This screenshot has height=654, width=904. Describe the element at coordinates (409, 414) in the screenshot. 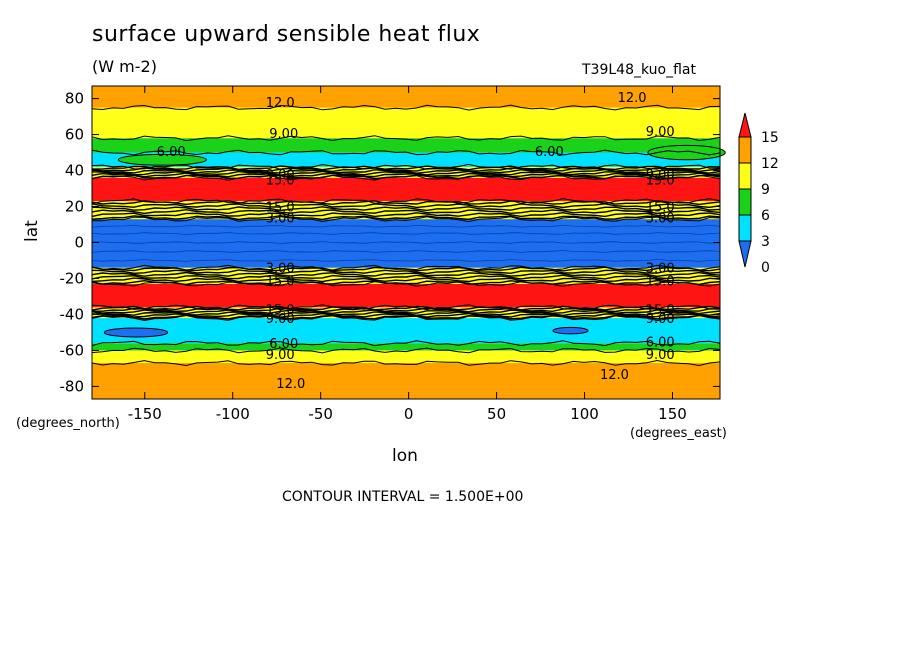

I see `x-tick-label-3: 0` at that location.